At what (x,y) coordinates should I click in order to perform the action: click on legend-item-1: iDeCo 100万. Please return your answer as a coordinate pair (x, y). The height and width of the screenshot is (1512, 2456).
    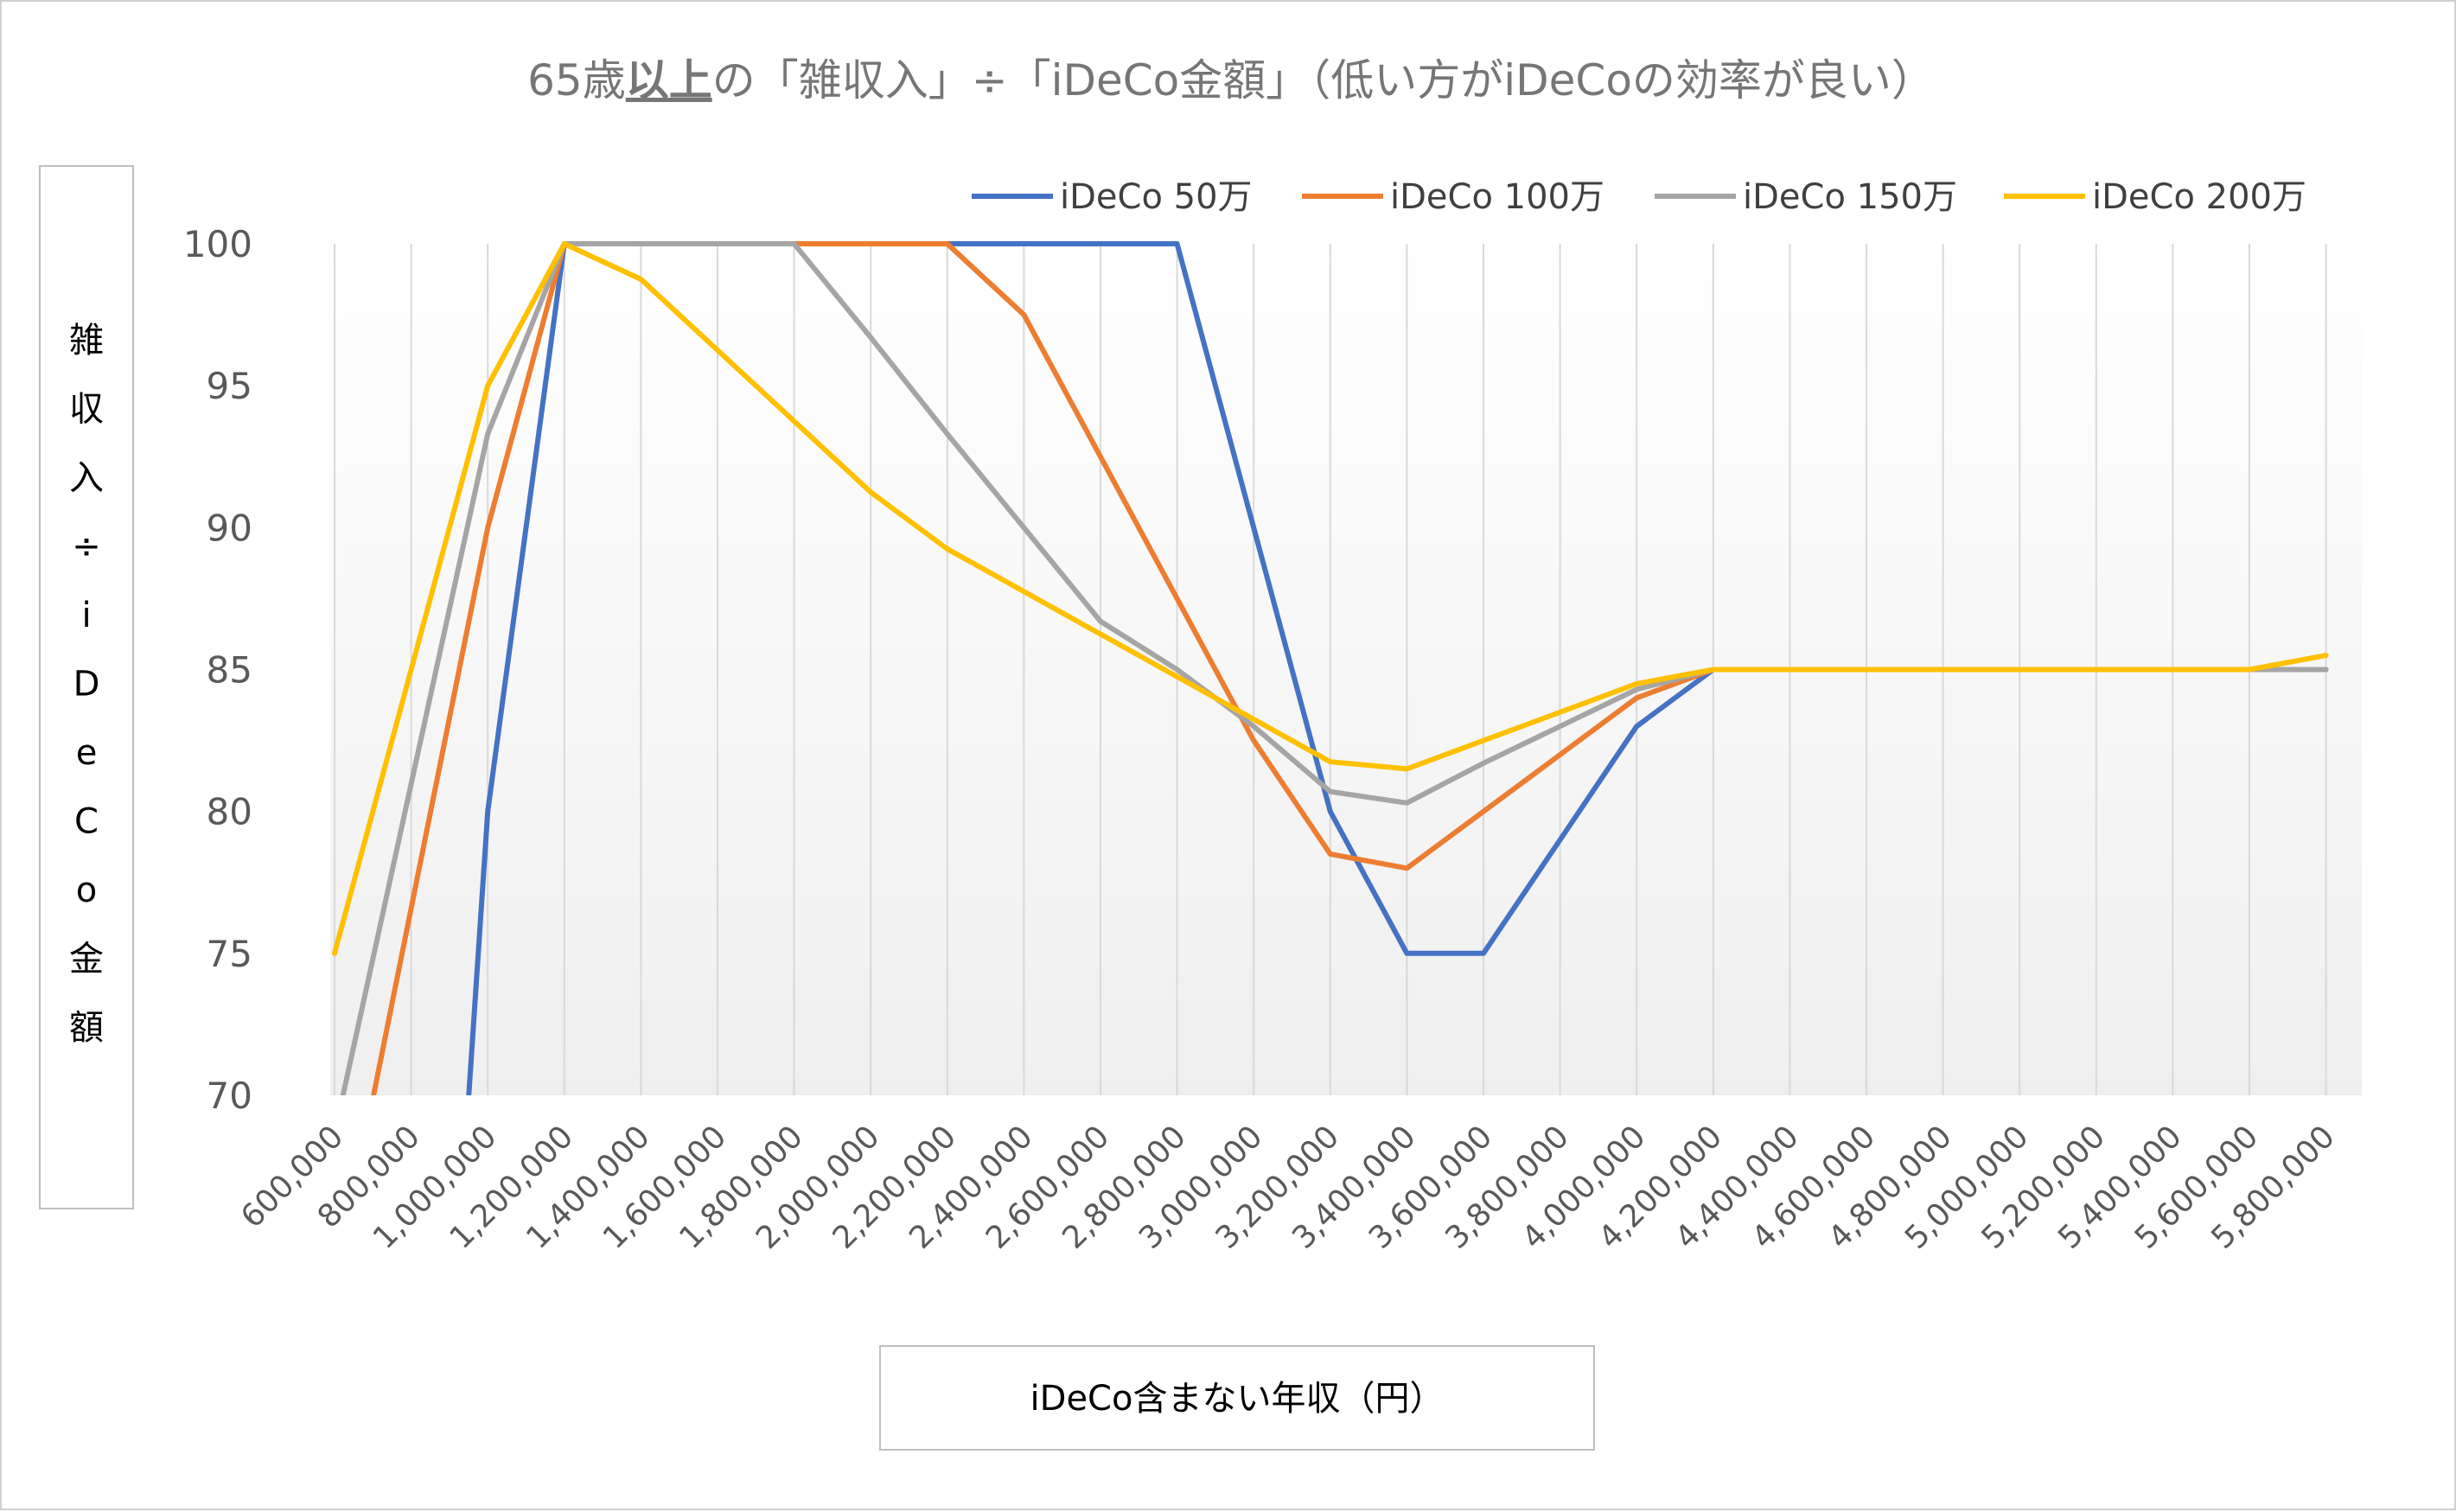
    Looking at the image, I should click on (1453, 197).